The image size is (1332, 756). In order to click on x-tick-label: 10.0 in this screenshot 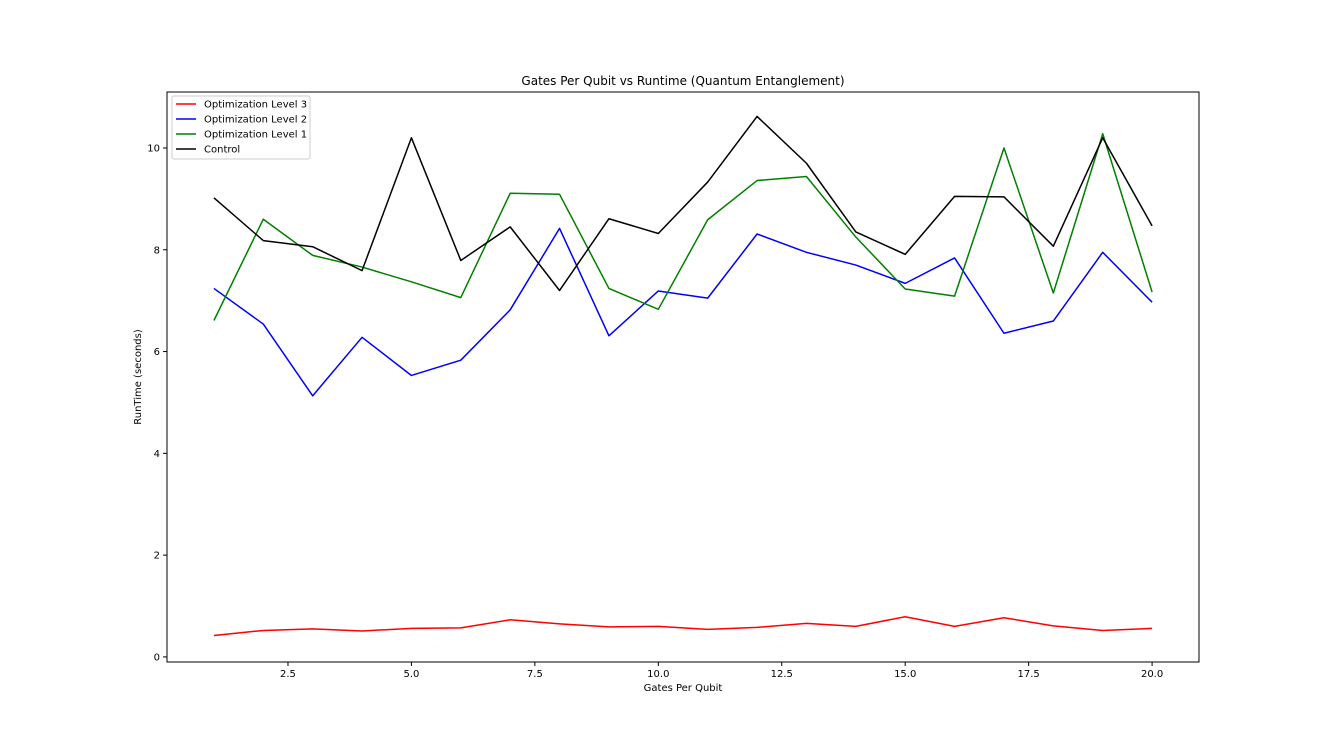, I will do `click(658, 674)`.